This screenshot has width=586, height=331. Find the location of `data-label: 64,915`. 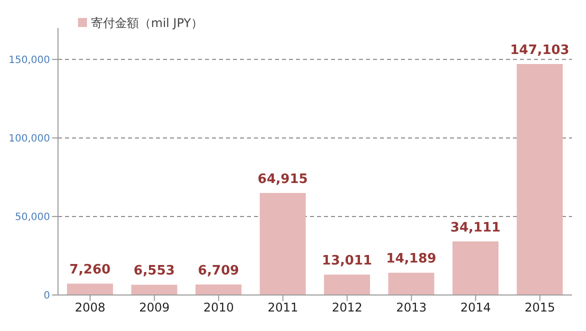

data-label: 64,915 is located at coordinates (283, 180).